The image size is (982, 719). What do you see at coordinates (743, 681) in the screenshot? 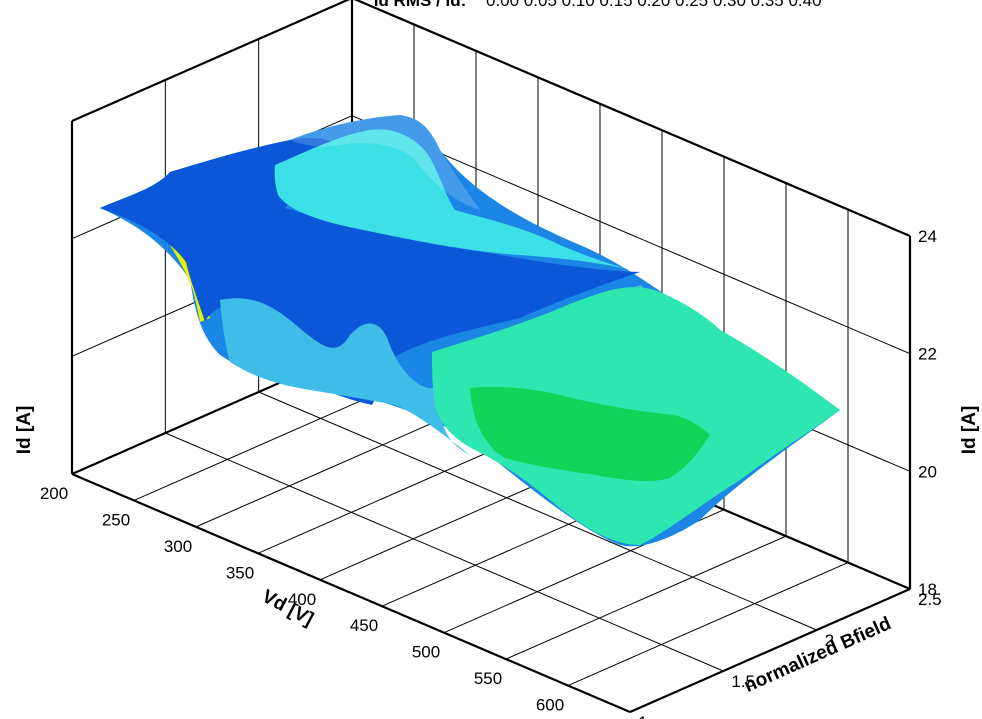
I see `y-tick-label: 1.5` at bounding box center [743, 681].